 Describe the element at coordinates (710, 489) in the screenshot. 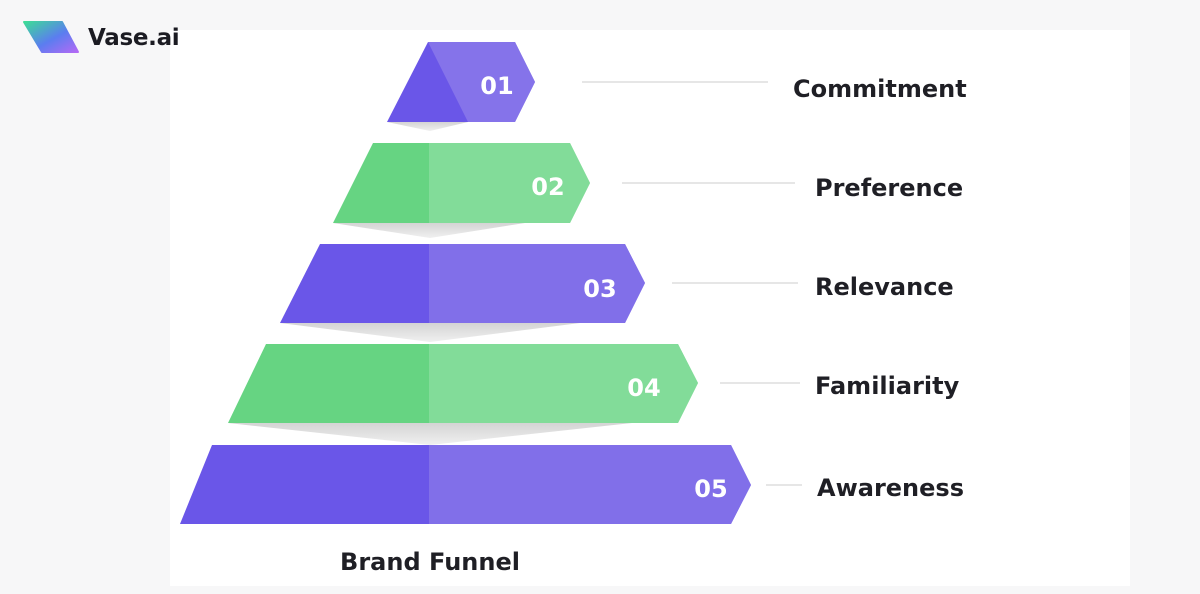

I see `level-number: 05` at that location.